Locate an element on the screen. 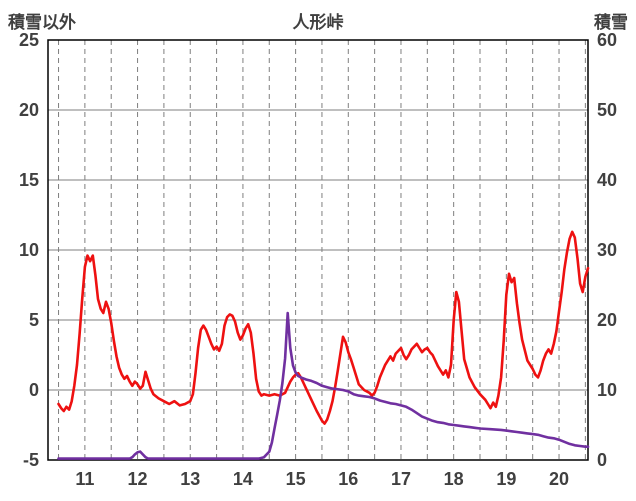 The width and height of the screenshot is (636, 501). right-tick-label: 0 is located at coordinates (602, 460).